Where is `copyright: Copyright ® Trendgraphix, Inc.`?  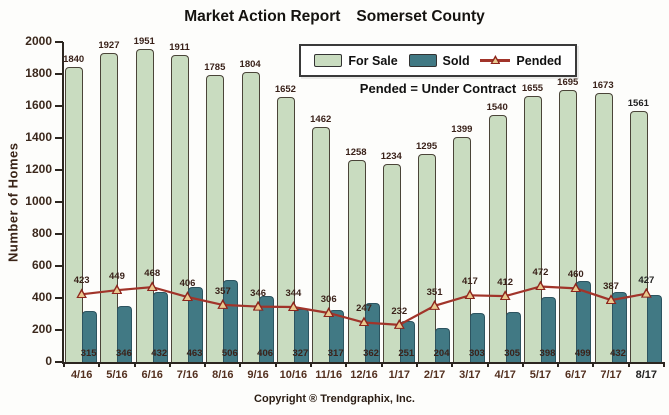 copyright: Copyright ® Trendgraphix, Inc. is located at coordinates (334, 399).